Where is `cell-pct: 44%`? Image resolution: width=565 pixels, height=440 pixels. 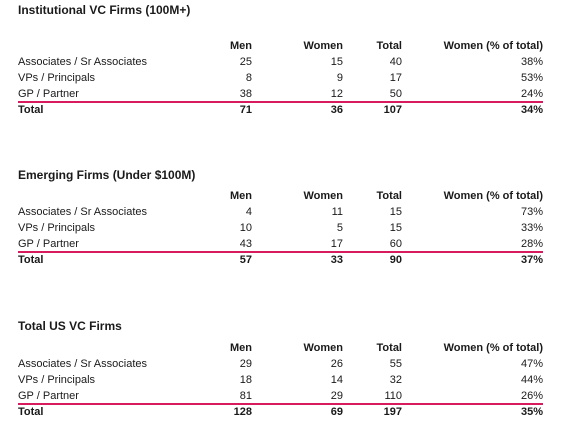 cell-pct: 44% is located at coordinates (531, 380).